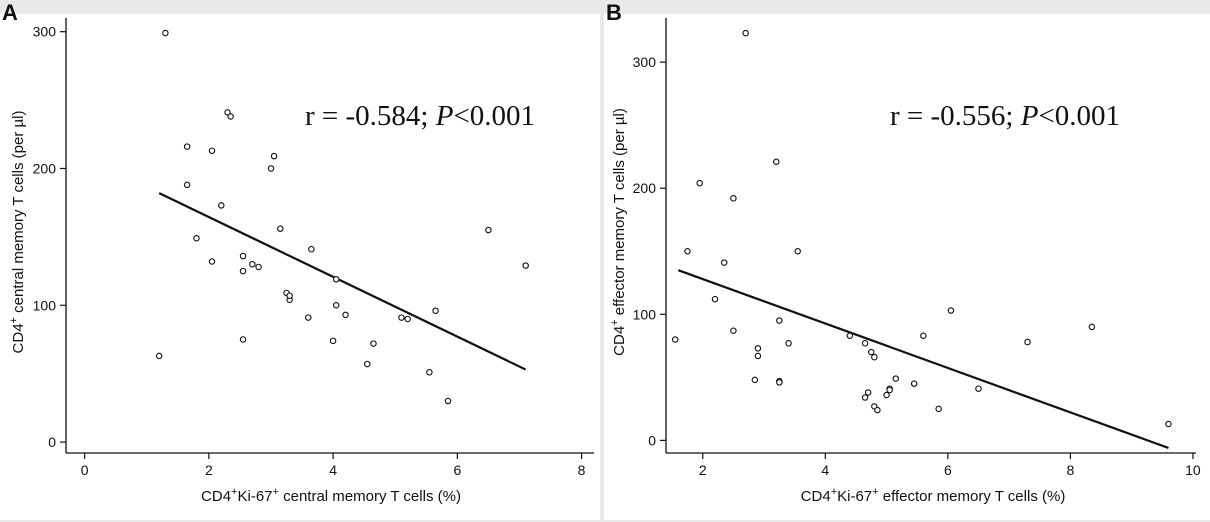  Describe the element at coordinates (331, 495) in the screenshot. I see `panel-a-x-axis-label: CD4+Ki-67+ central memory T cells (%)` at that location.